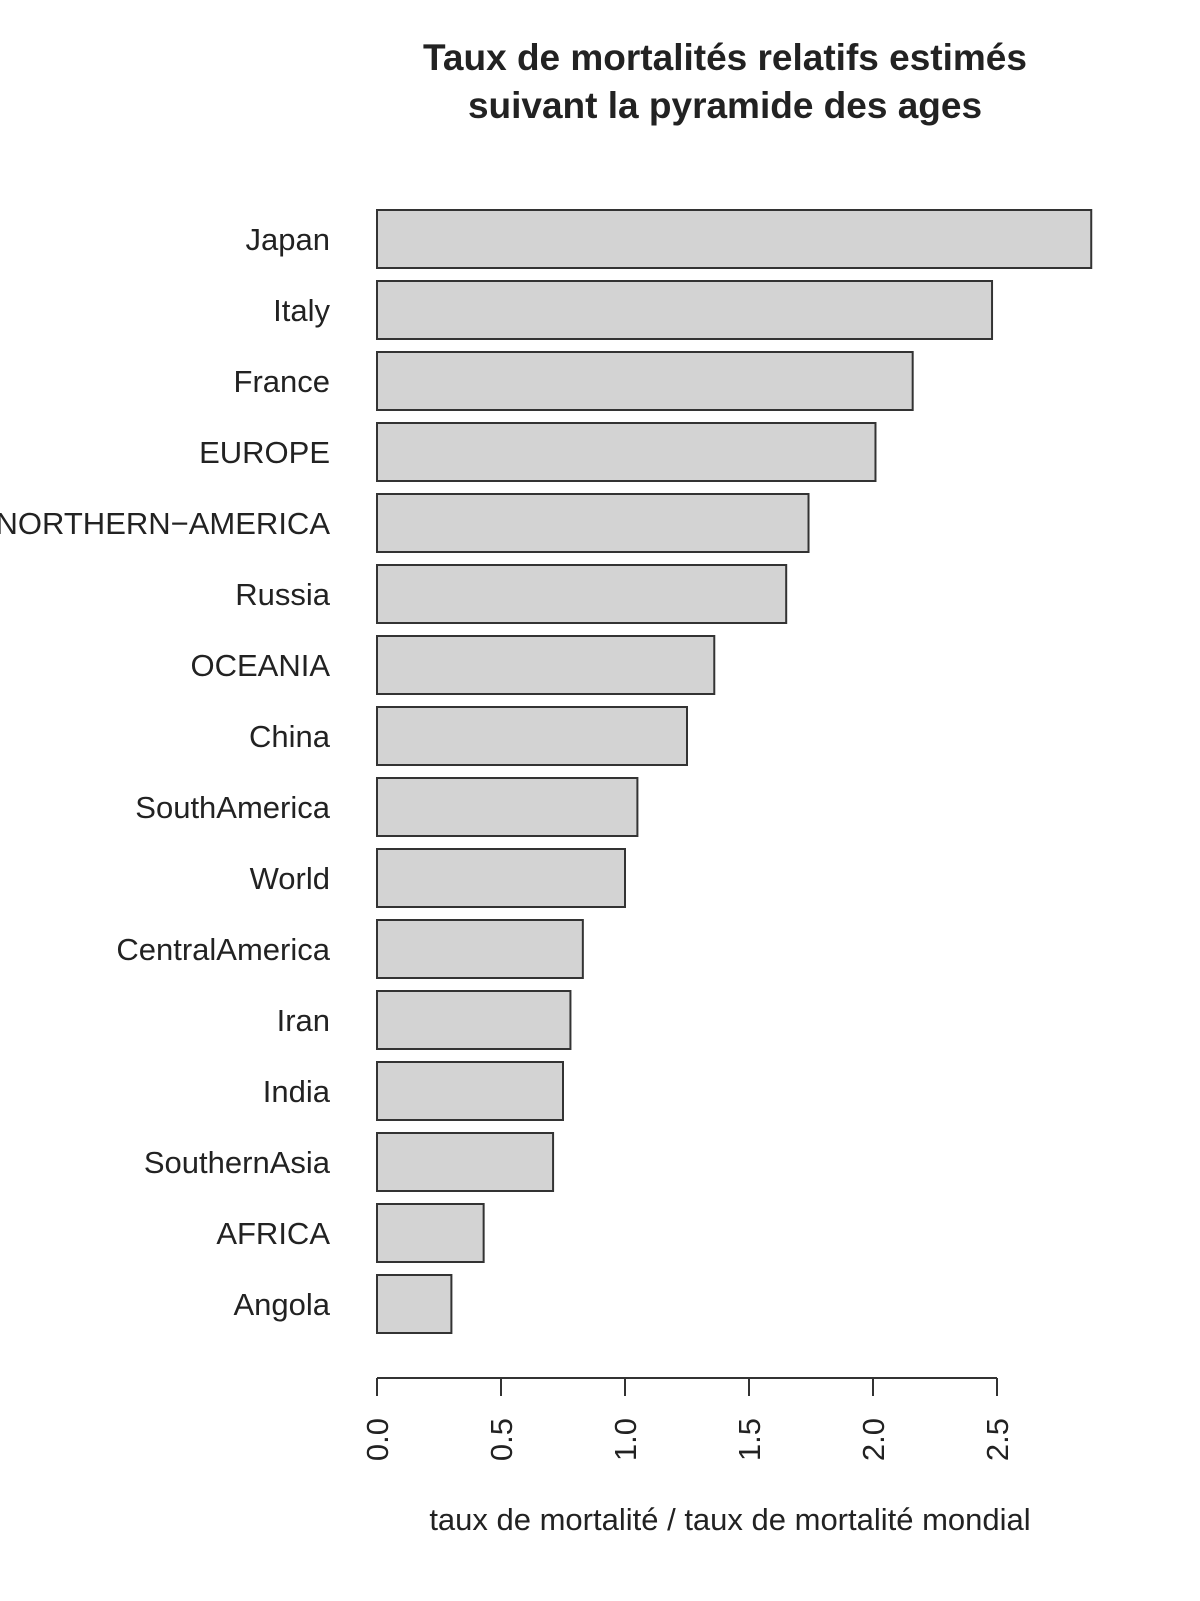 Image resolution: width=1200 pixels, height=1601 pixels. What do you see at coordinates (264, 452) in the screenshot?
I see `category-label: EUROPE` at bounding box center [264, 452].